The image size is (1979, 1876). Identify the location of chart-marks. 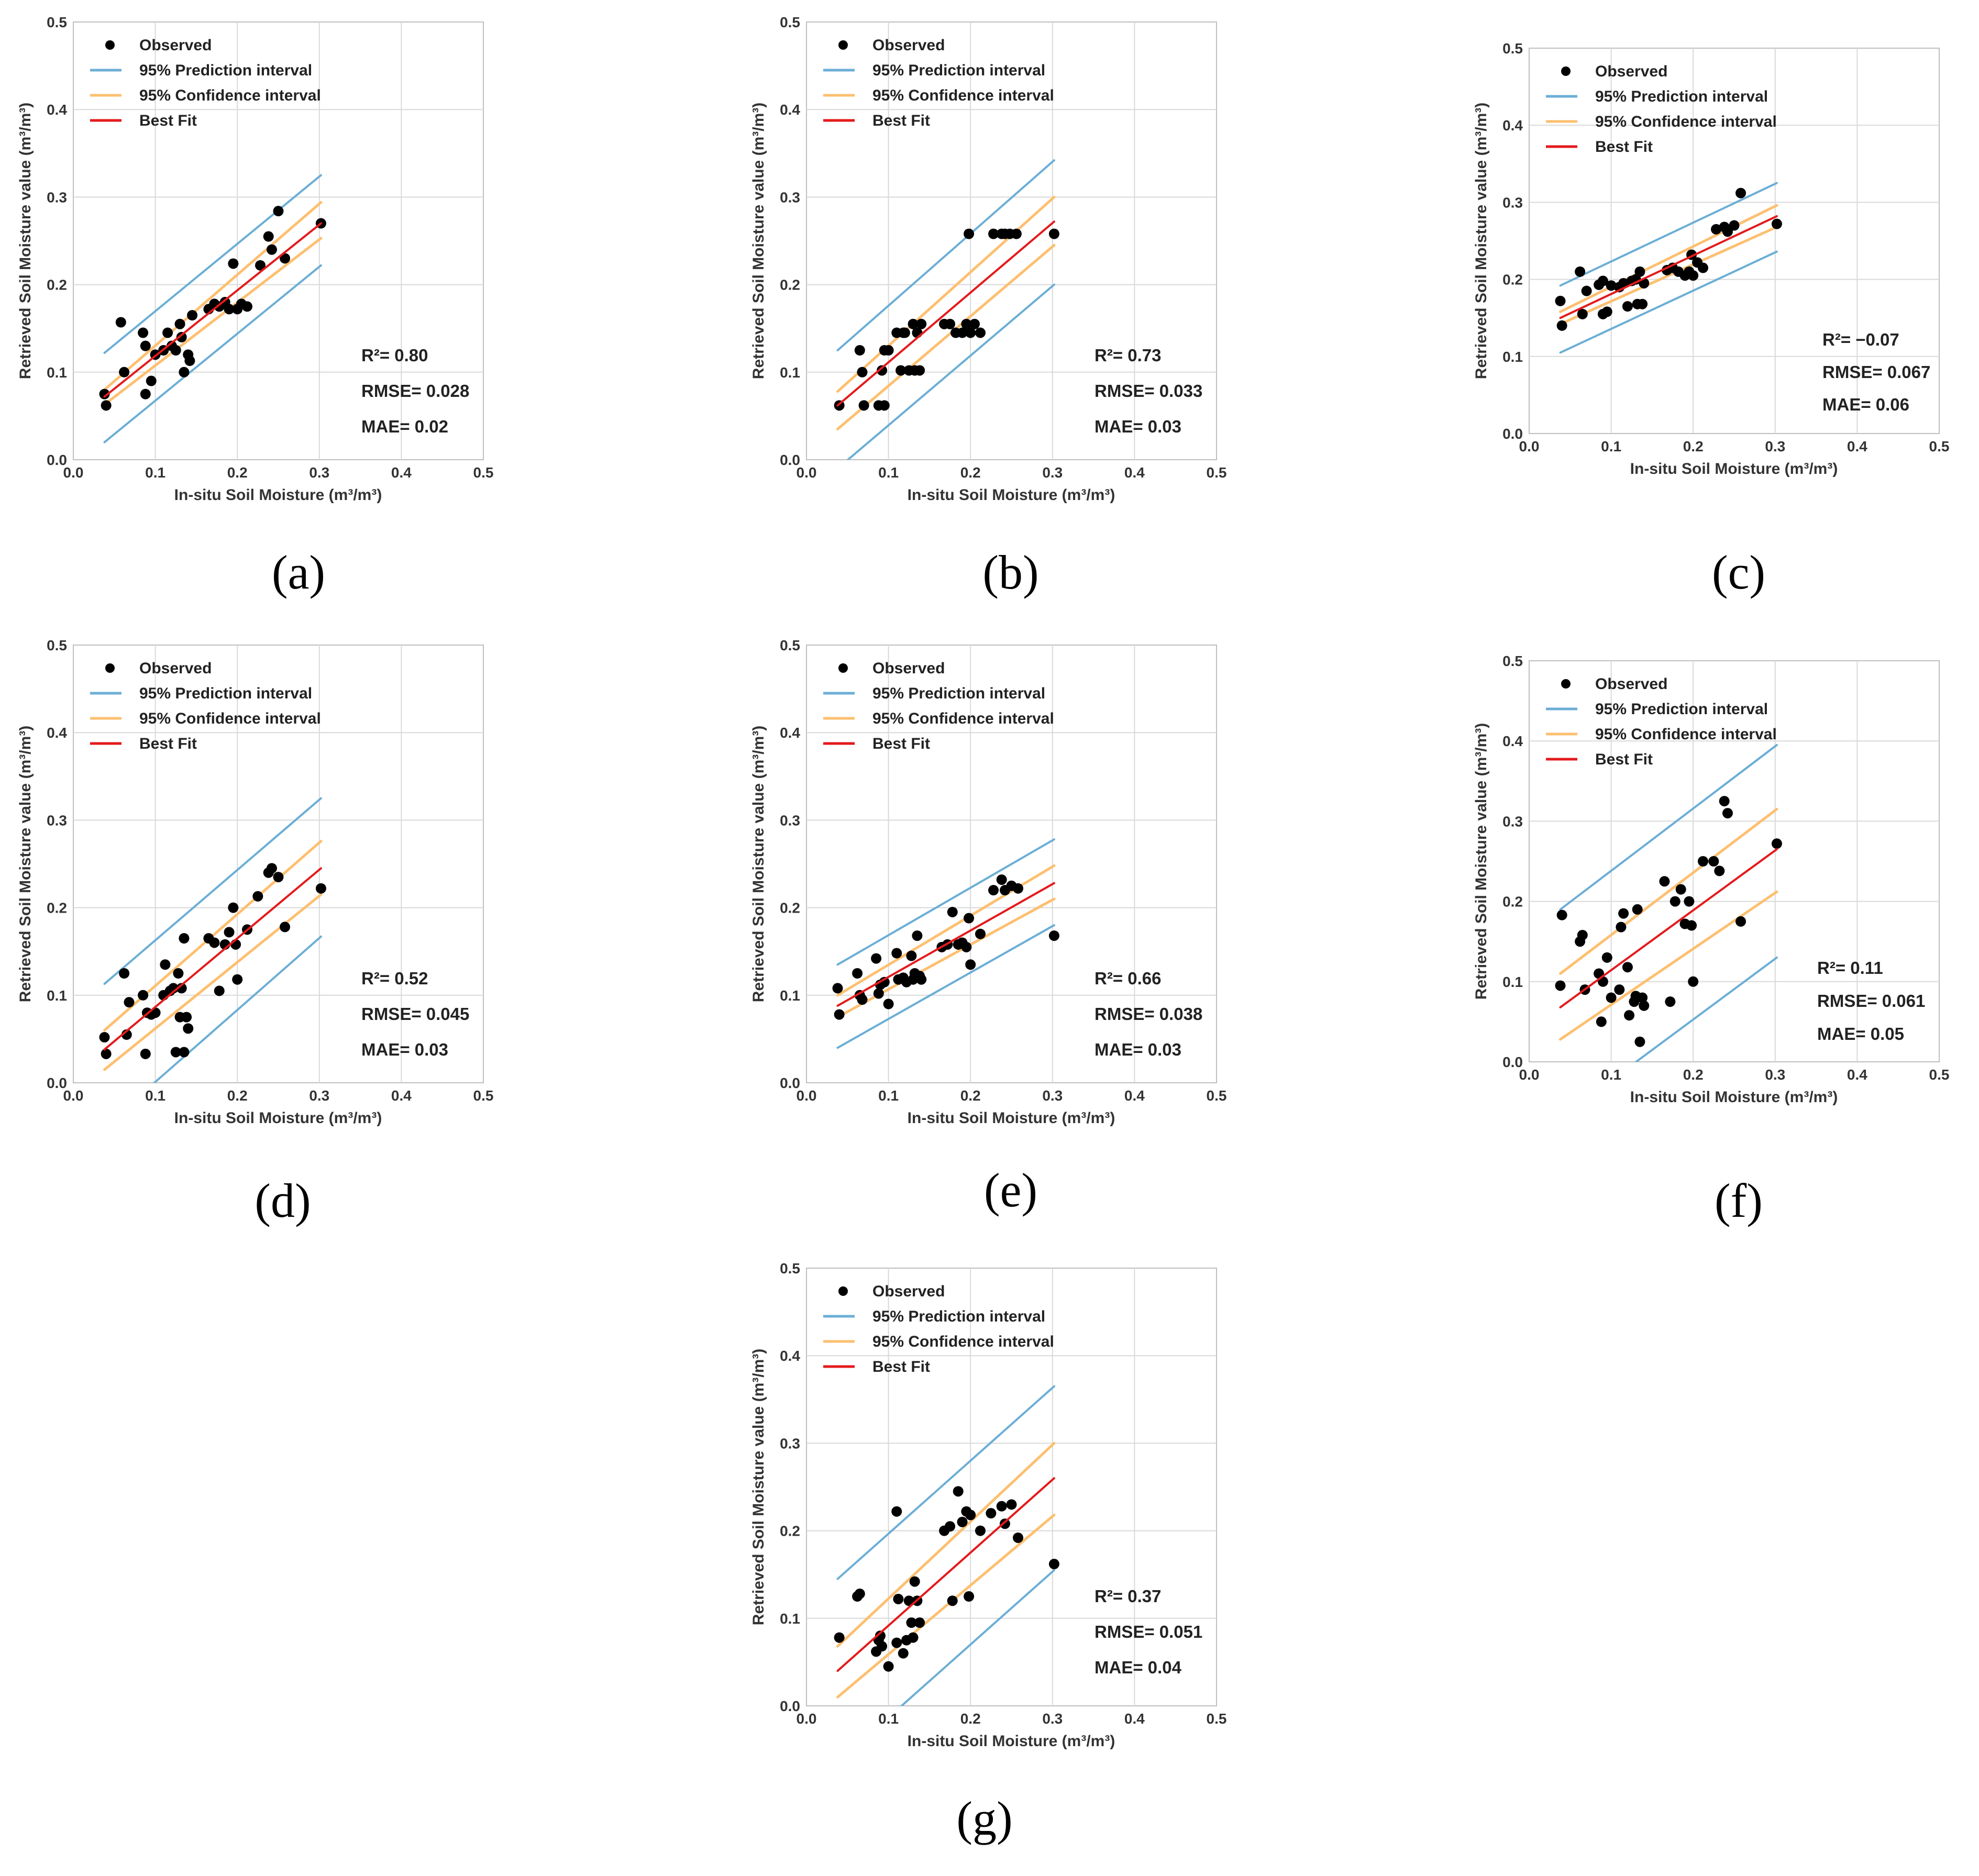
(945, 943).